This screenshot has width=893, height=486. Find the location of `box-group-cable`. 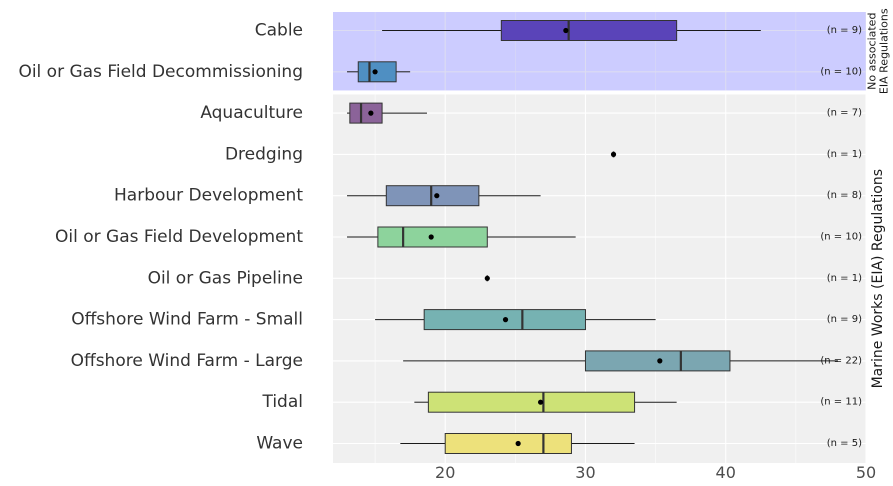

box-group-cable is located at coordinates (571, 30).